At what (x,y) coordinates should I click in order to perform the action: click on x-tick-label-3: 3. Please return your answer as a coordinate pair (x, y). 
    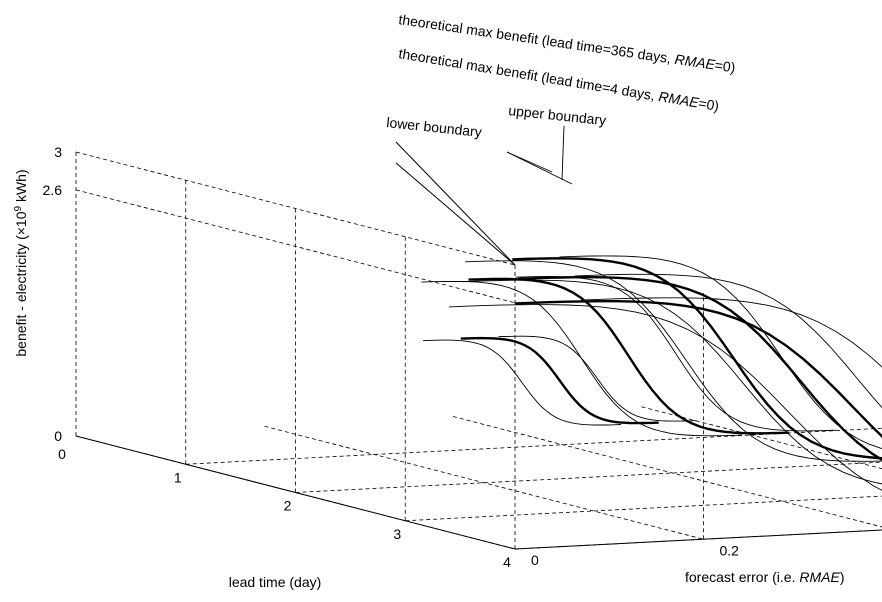
    Looking at the image, I should click on (397, 534).